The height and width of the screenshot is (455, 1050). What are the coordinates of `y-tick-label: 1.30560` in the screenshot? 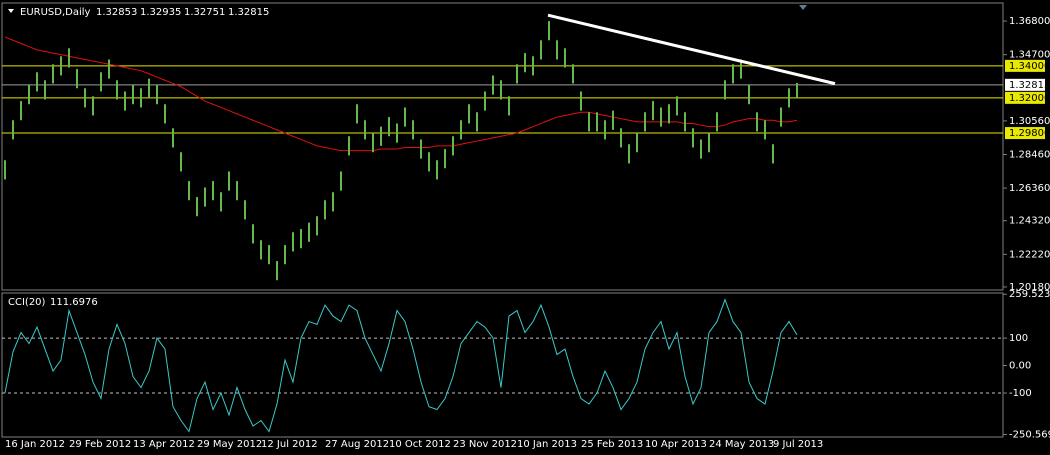 It's located at (1029, 121).